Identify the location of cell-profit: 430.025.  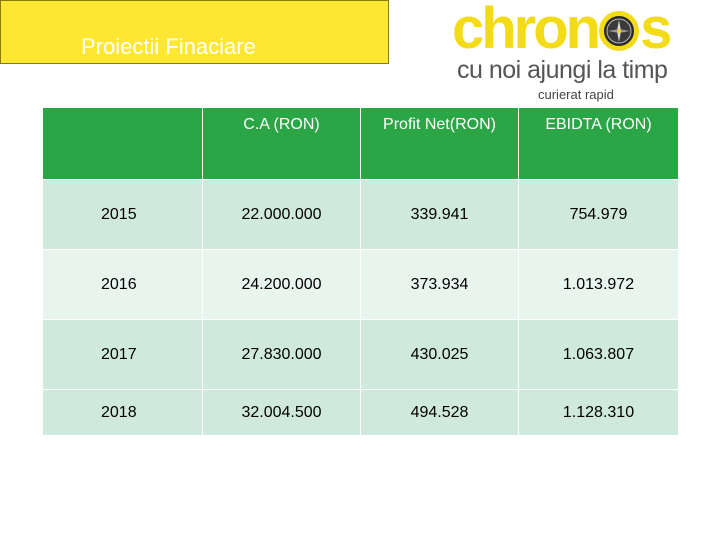
(439, 354).